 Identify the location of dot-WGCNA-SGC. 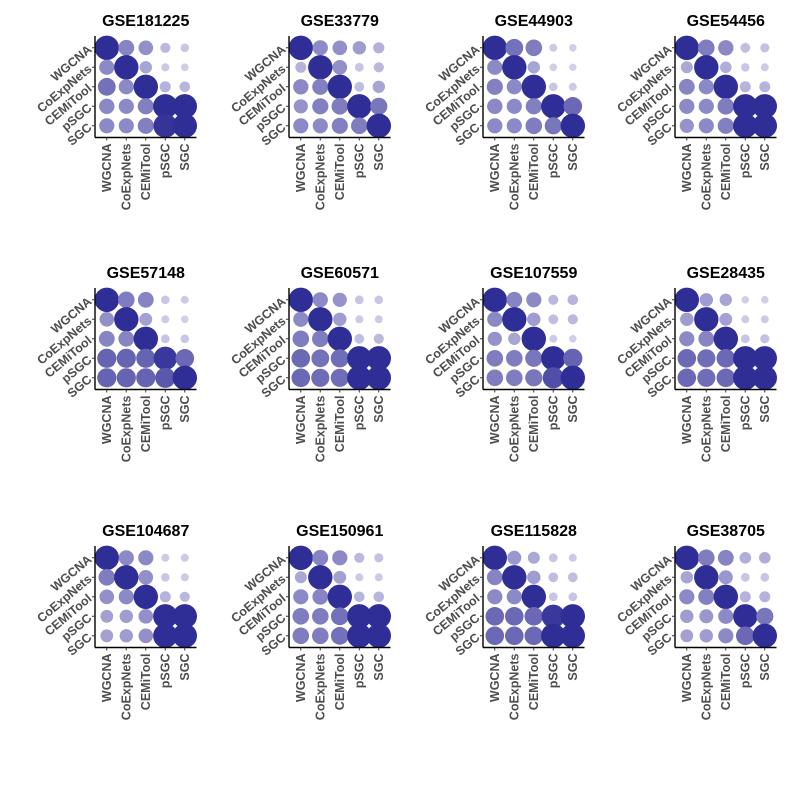
(573, 48).